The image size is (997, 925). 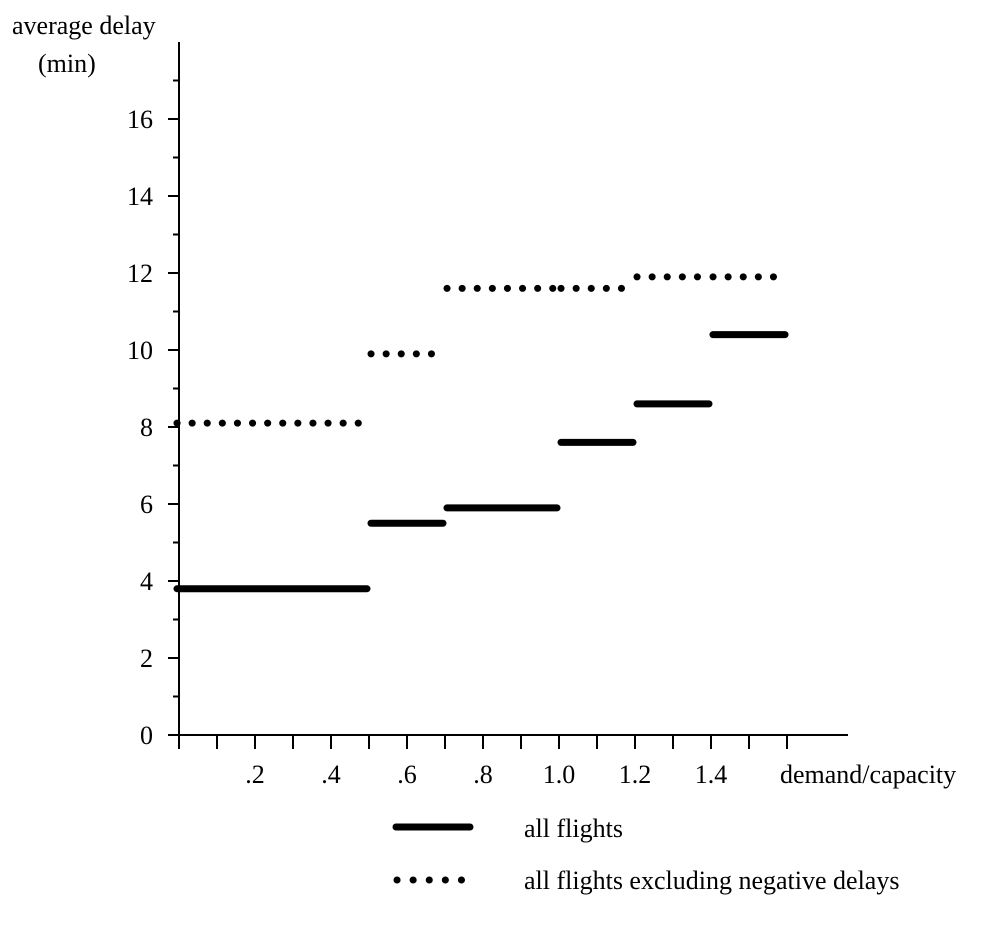 What do you see at coordinates (140, 350) in the screenshot?
I see `y-tick-label: 10` at bounding box center [140, 350].